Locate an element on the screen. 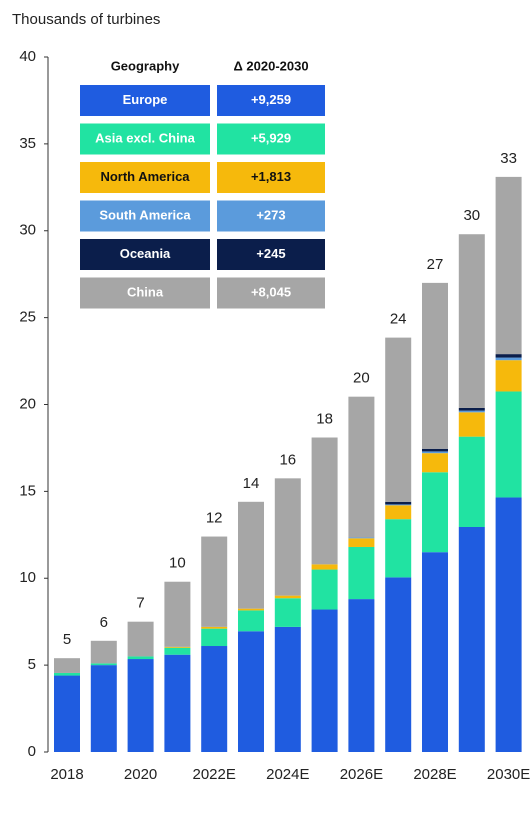 Image resolution: width=531 pixels, height=814 pixels. legend-label: North America is located at coordinates (145, 176).